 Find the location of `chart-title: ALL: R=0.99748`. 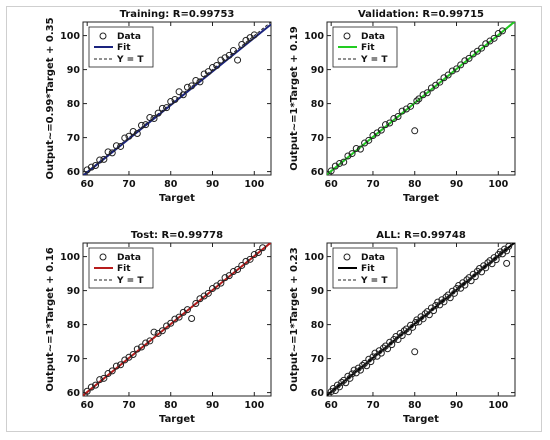

chart-title: ALL: R=0.99748 is located at coordinates (421, 235).